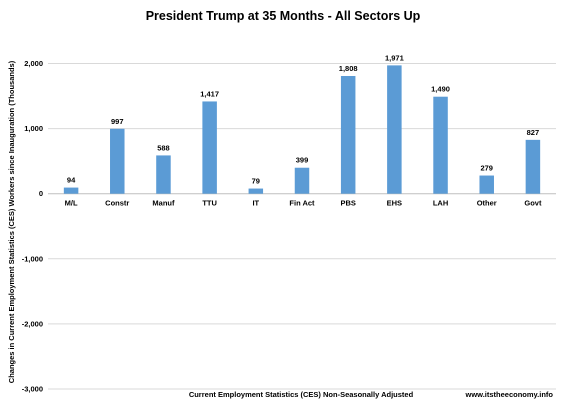 This screenshot has width=566, height=411. What do you see at coordinates (33, 128) in the screenshot?
I see `y-tick-label: 1,000` at bounding box center [33, 128].